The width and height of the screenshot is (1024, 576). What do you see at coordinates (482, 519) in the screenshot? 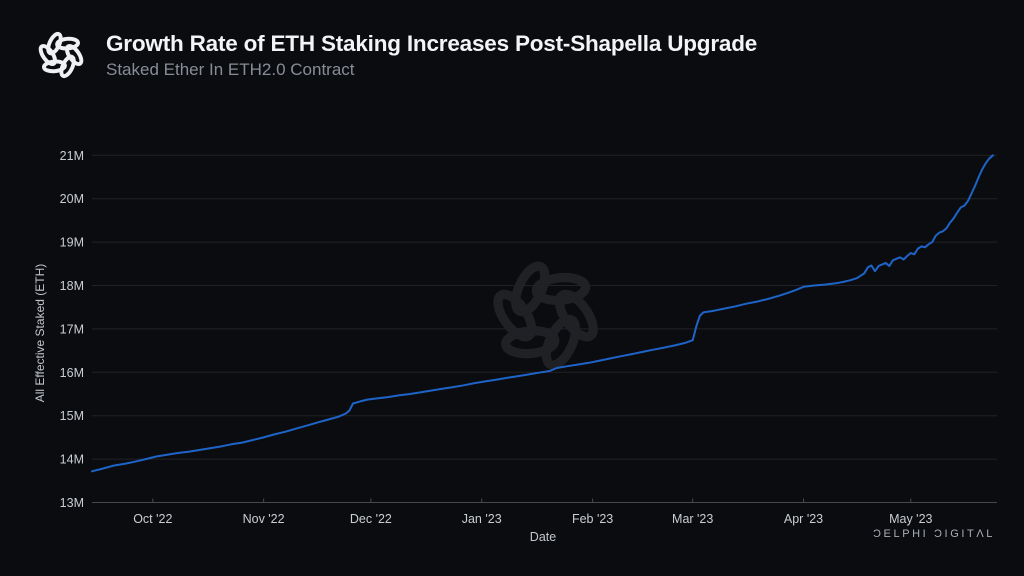
I see `x-tick-label: Jan '23` at bounding box center [482, 519].